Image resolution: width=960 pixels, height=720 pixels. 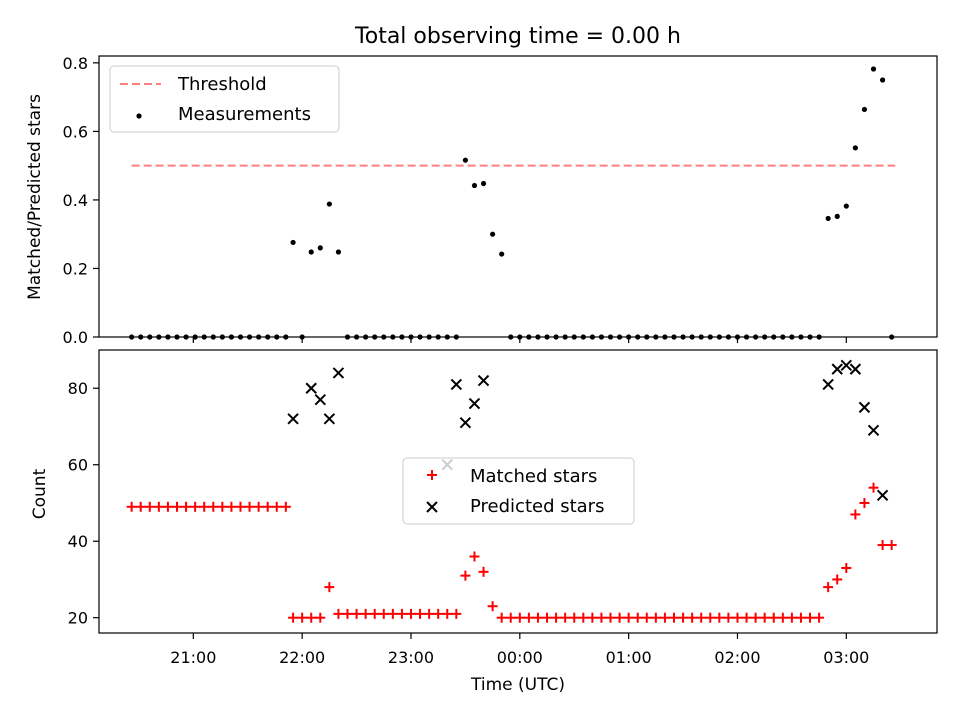 What do you see at coordinates (737, 657) in the screenshot?
I see `x-tick-label: 02:00` at bounding box center [737, 657].